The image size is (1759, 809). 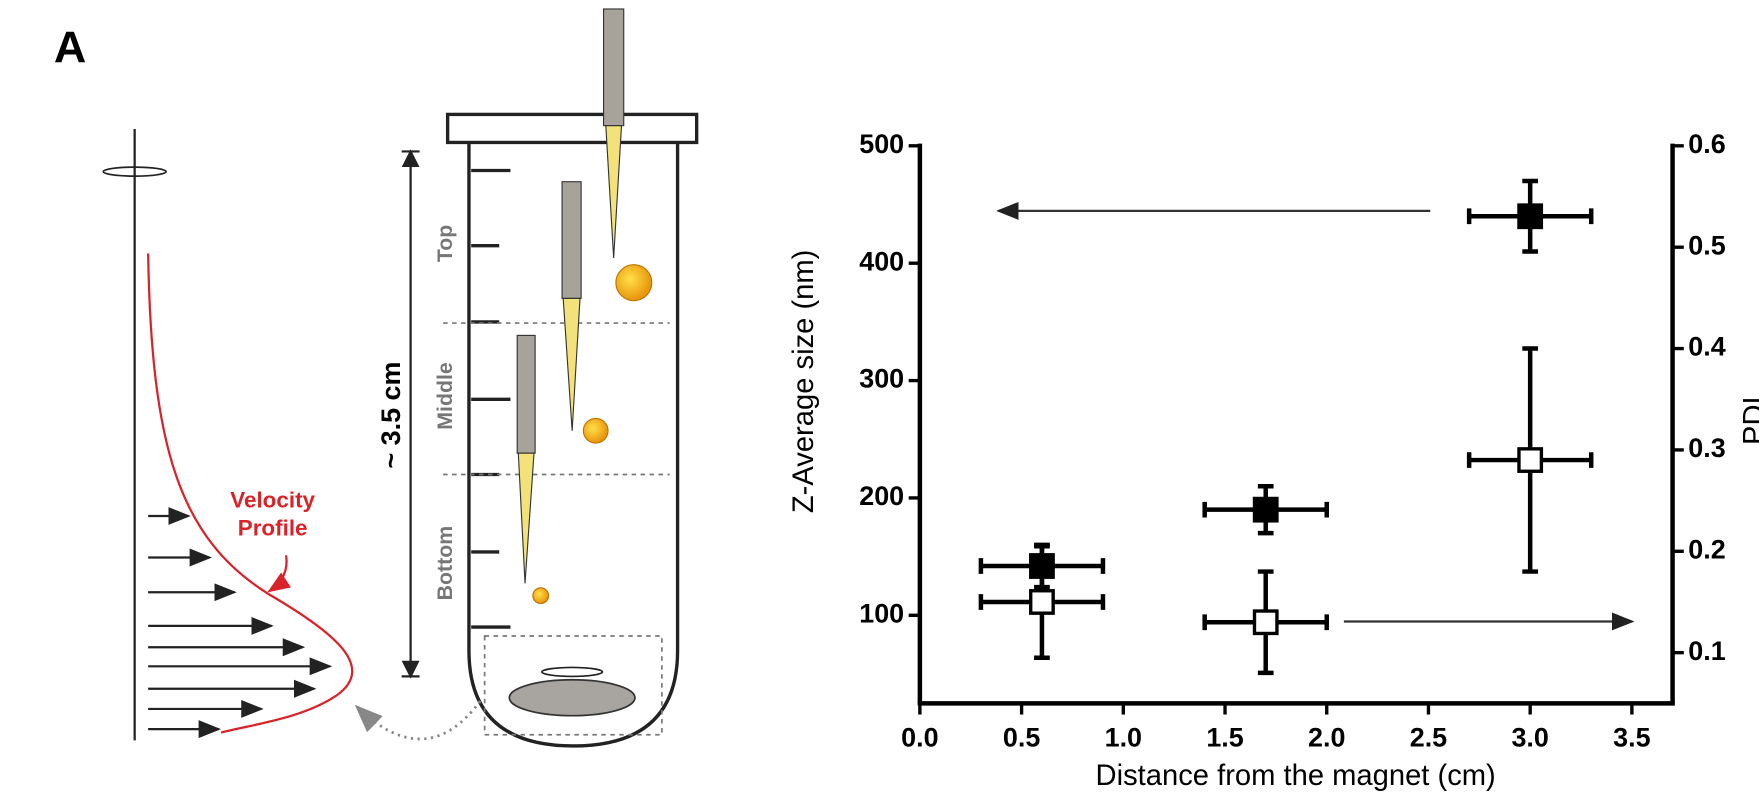 I want to click on y2-tick-label: 0.6, so click(x=1706, y=144).